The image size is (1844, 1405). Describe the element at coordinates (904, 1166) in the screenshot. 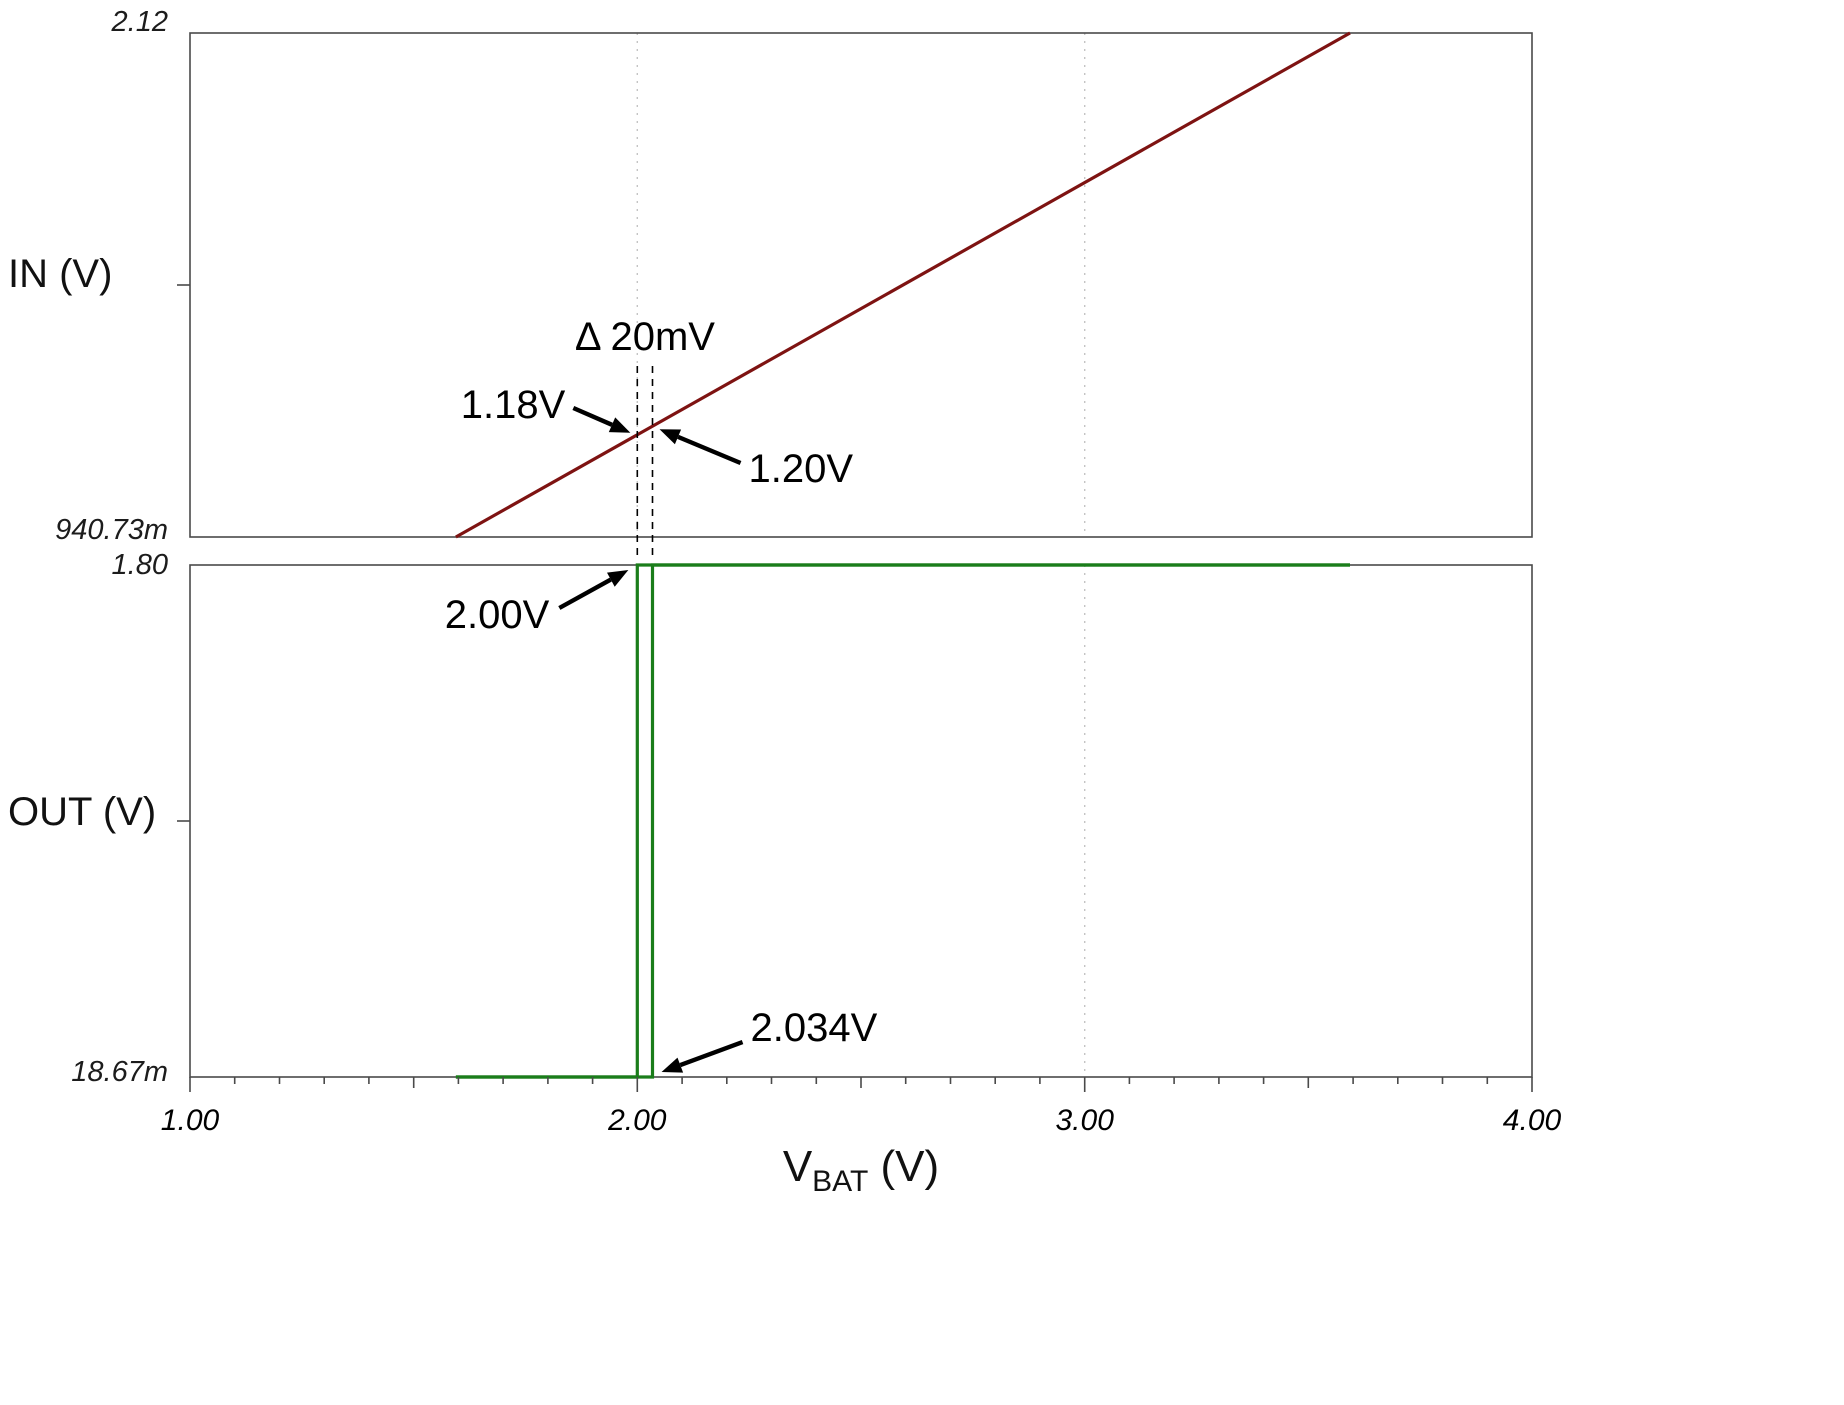

I see `x-axis-title-unit: (V)` at that location.